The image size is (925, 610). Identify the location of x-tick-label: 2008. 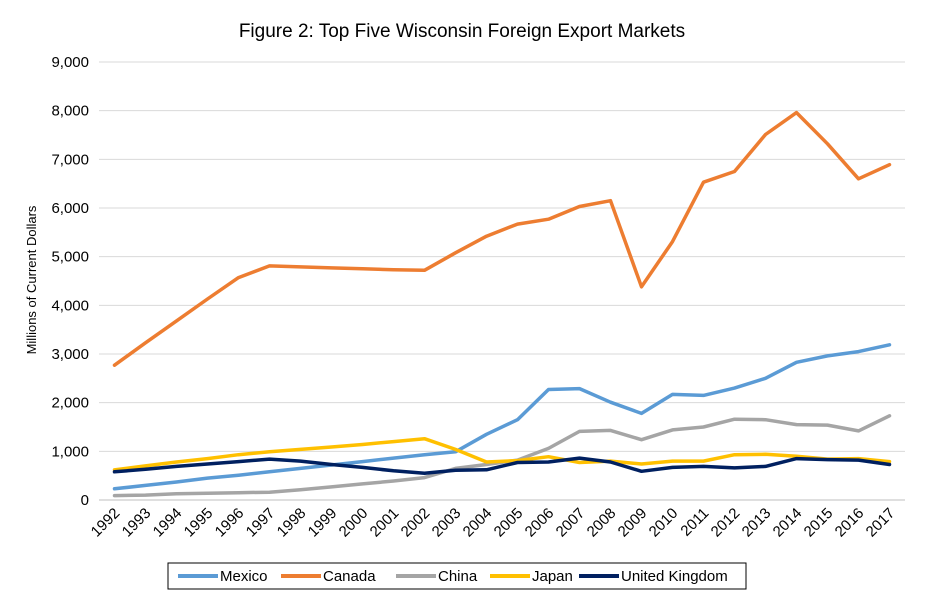
(602, 523).